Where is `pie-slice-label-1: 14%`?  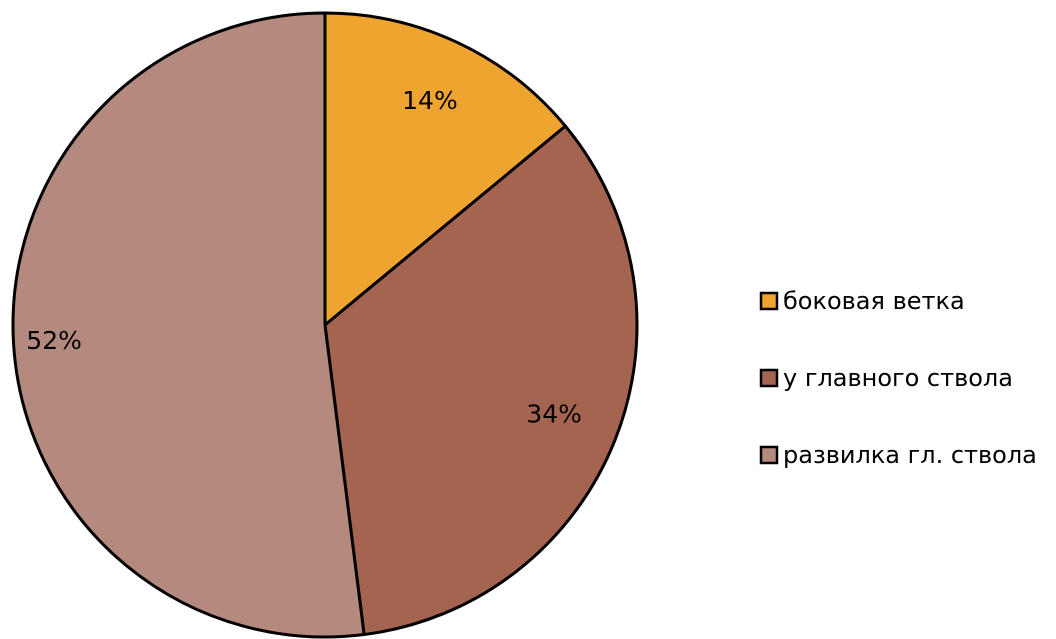 pie-slice-label-1: 14% is located at coordinates (430, 100).